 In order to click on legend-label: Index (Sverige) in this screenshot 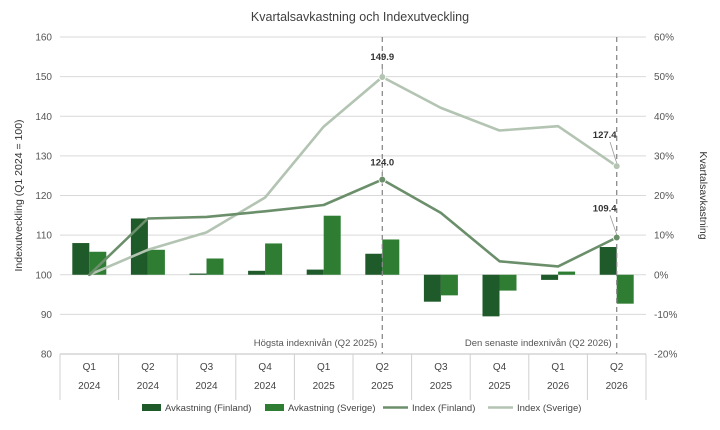, I will do `click(549, 408)`.